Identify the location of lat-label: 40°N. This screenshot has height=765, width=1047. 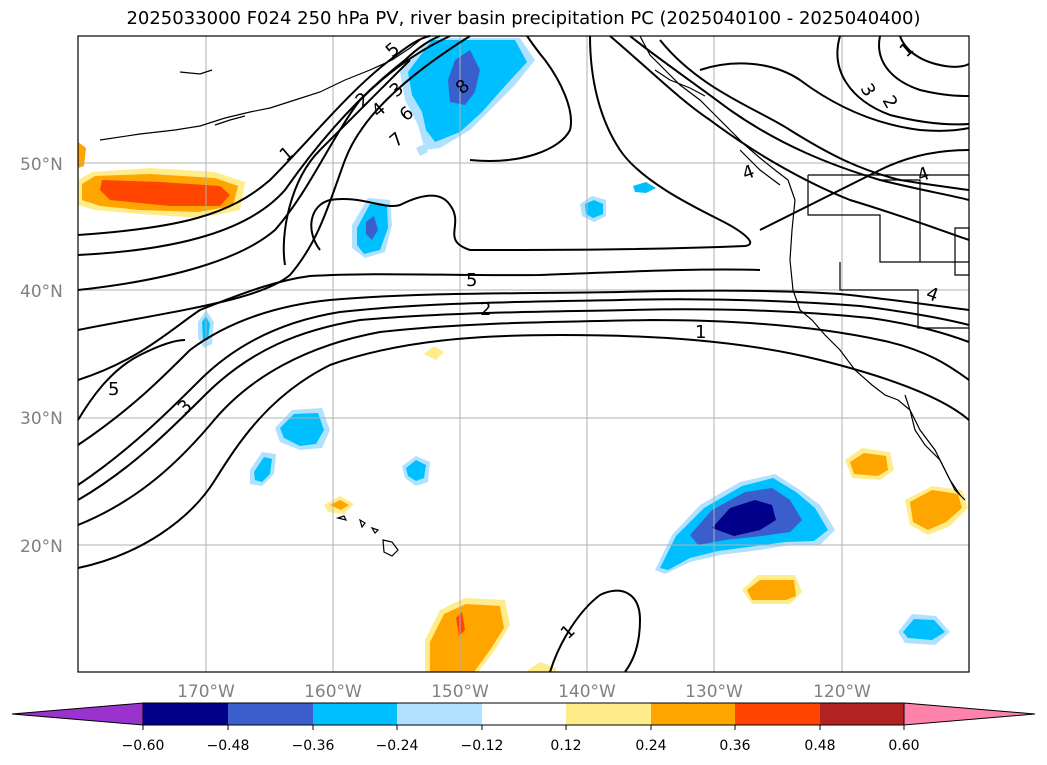
(41, 292).